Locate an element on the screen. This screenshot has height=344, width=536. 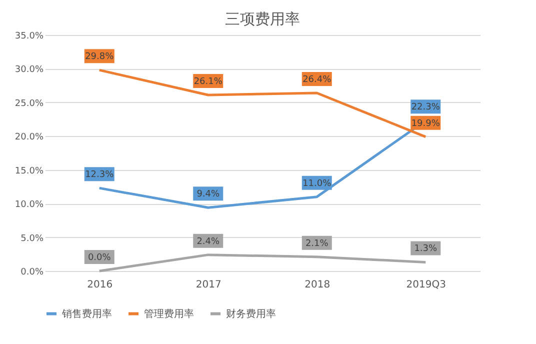
data-label: 2.4% is located at coordinates (208, 241).